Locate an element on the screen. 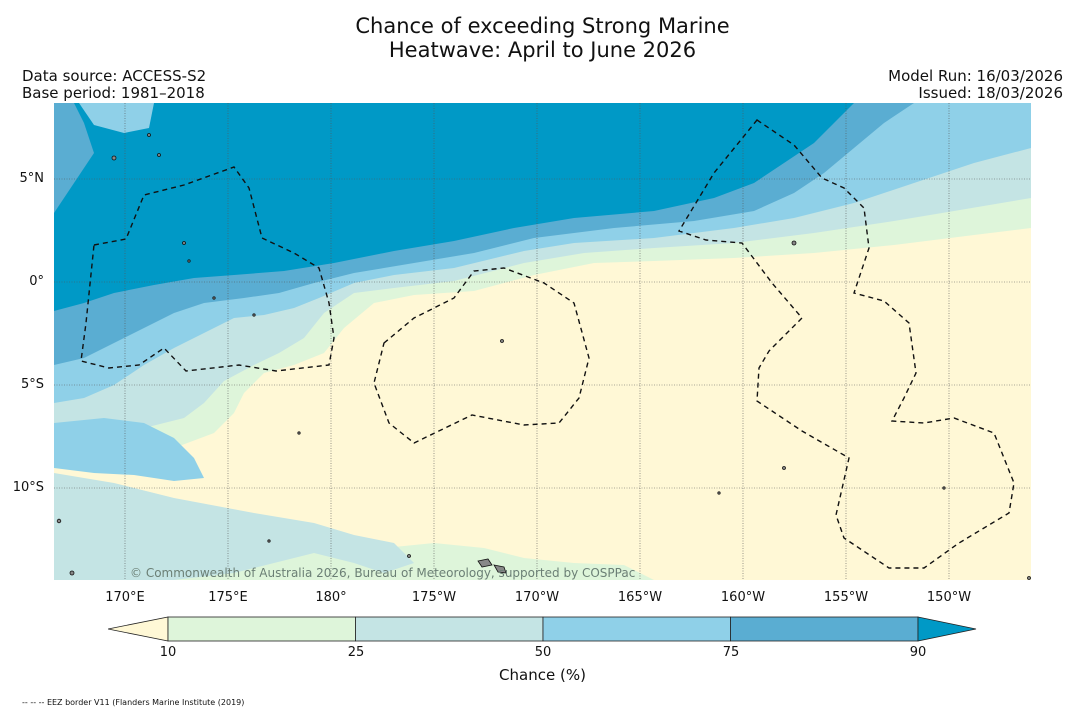 The width and height of the screenshot is (1085, 713). island-samoa is located at coordinates (485, 563).